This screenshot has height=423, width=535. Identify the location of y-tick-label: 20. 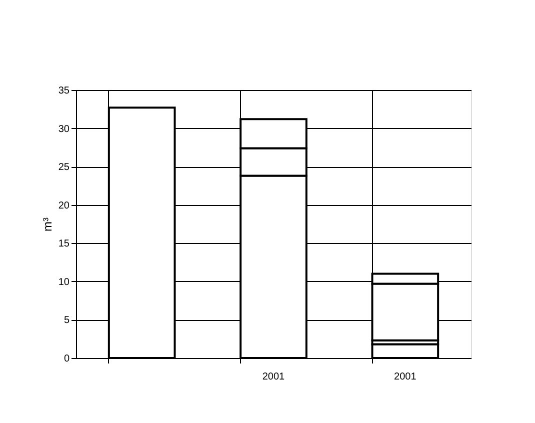
(64, 206).